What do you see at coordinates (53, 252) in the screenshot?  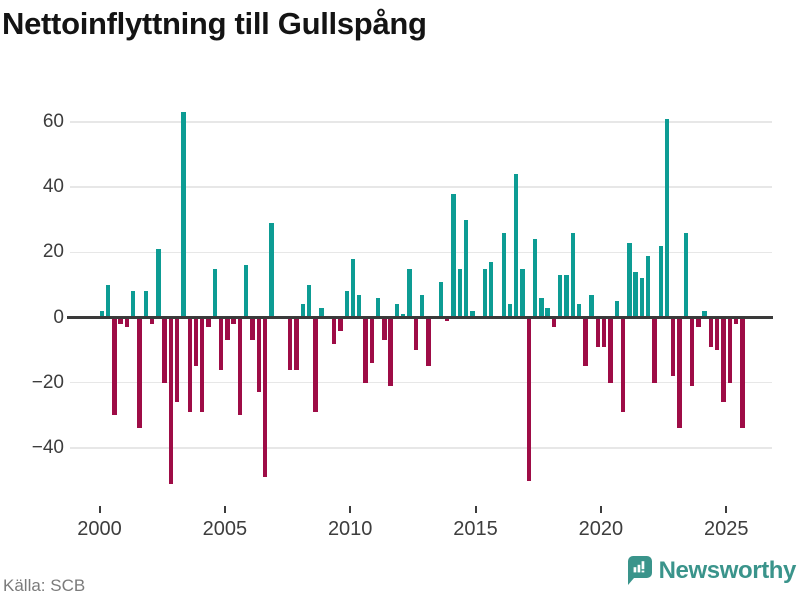 I see `y-axis-label: 20` at bounding box center [53, 252].